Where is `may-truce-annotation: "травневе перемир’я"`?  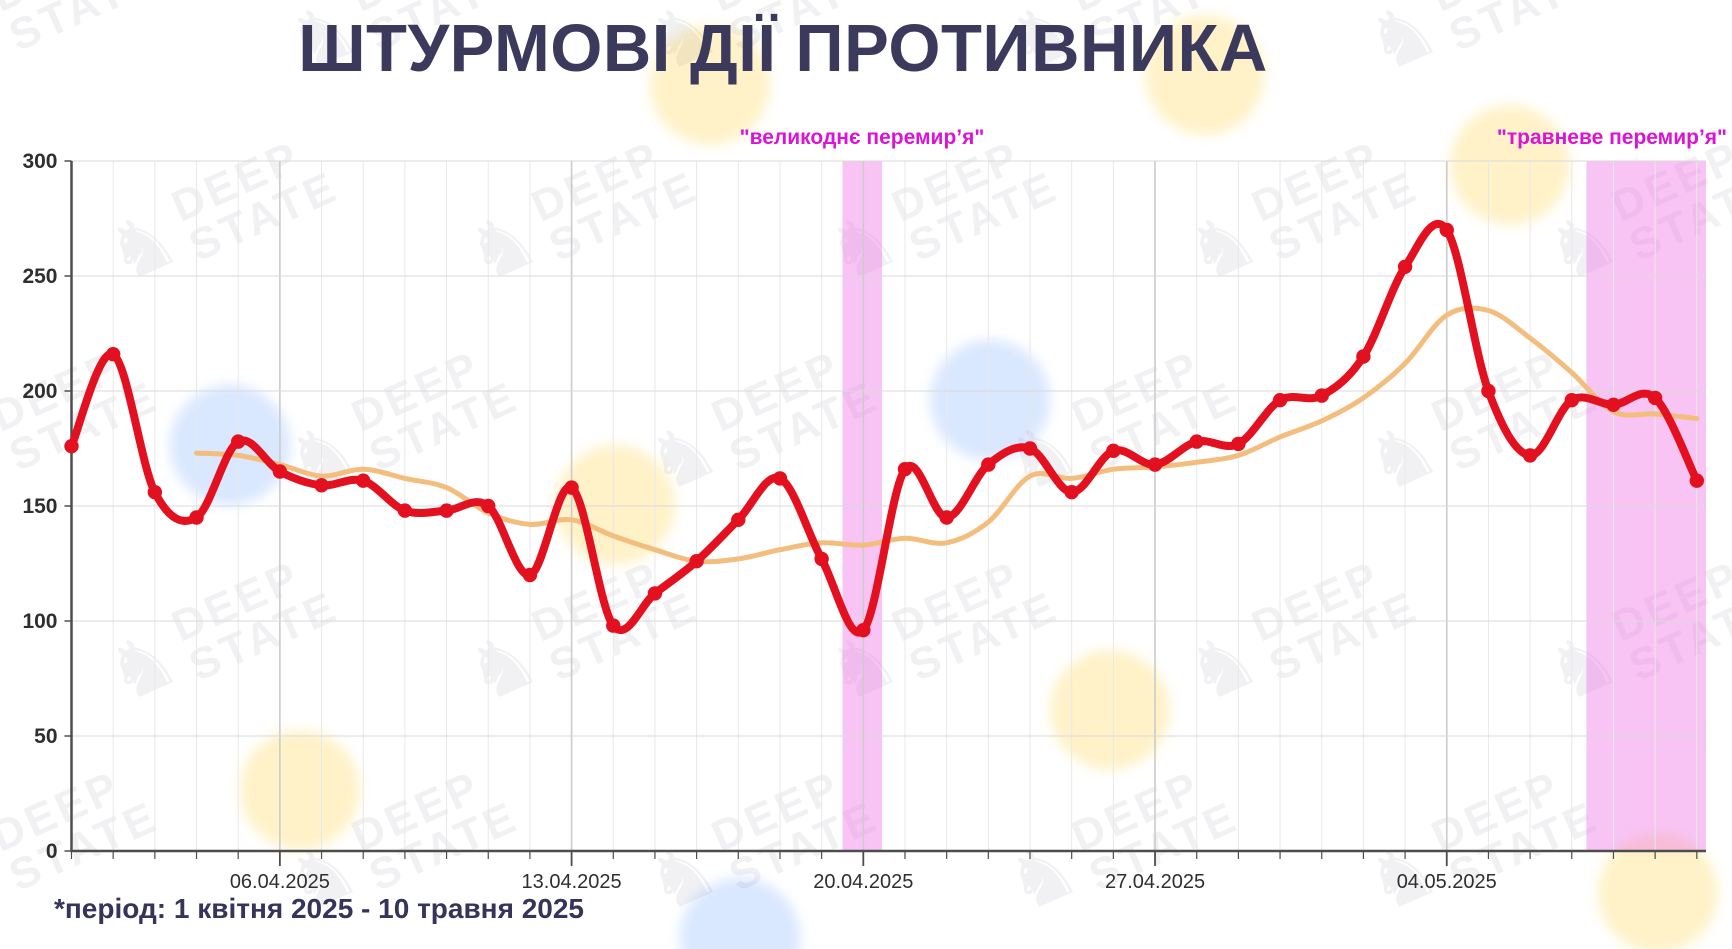
may-truce-annotation: "травневе перемир’я" is located at coordinates (1611, 137).